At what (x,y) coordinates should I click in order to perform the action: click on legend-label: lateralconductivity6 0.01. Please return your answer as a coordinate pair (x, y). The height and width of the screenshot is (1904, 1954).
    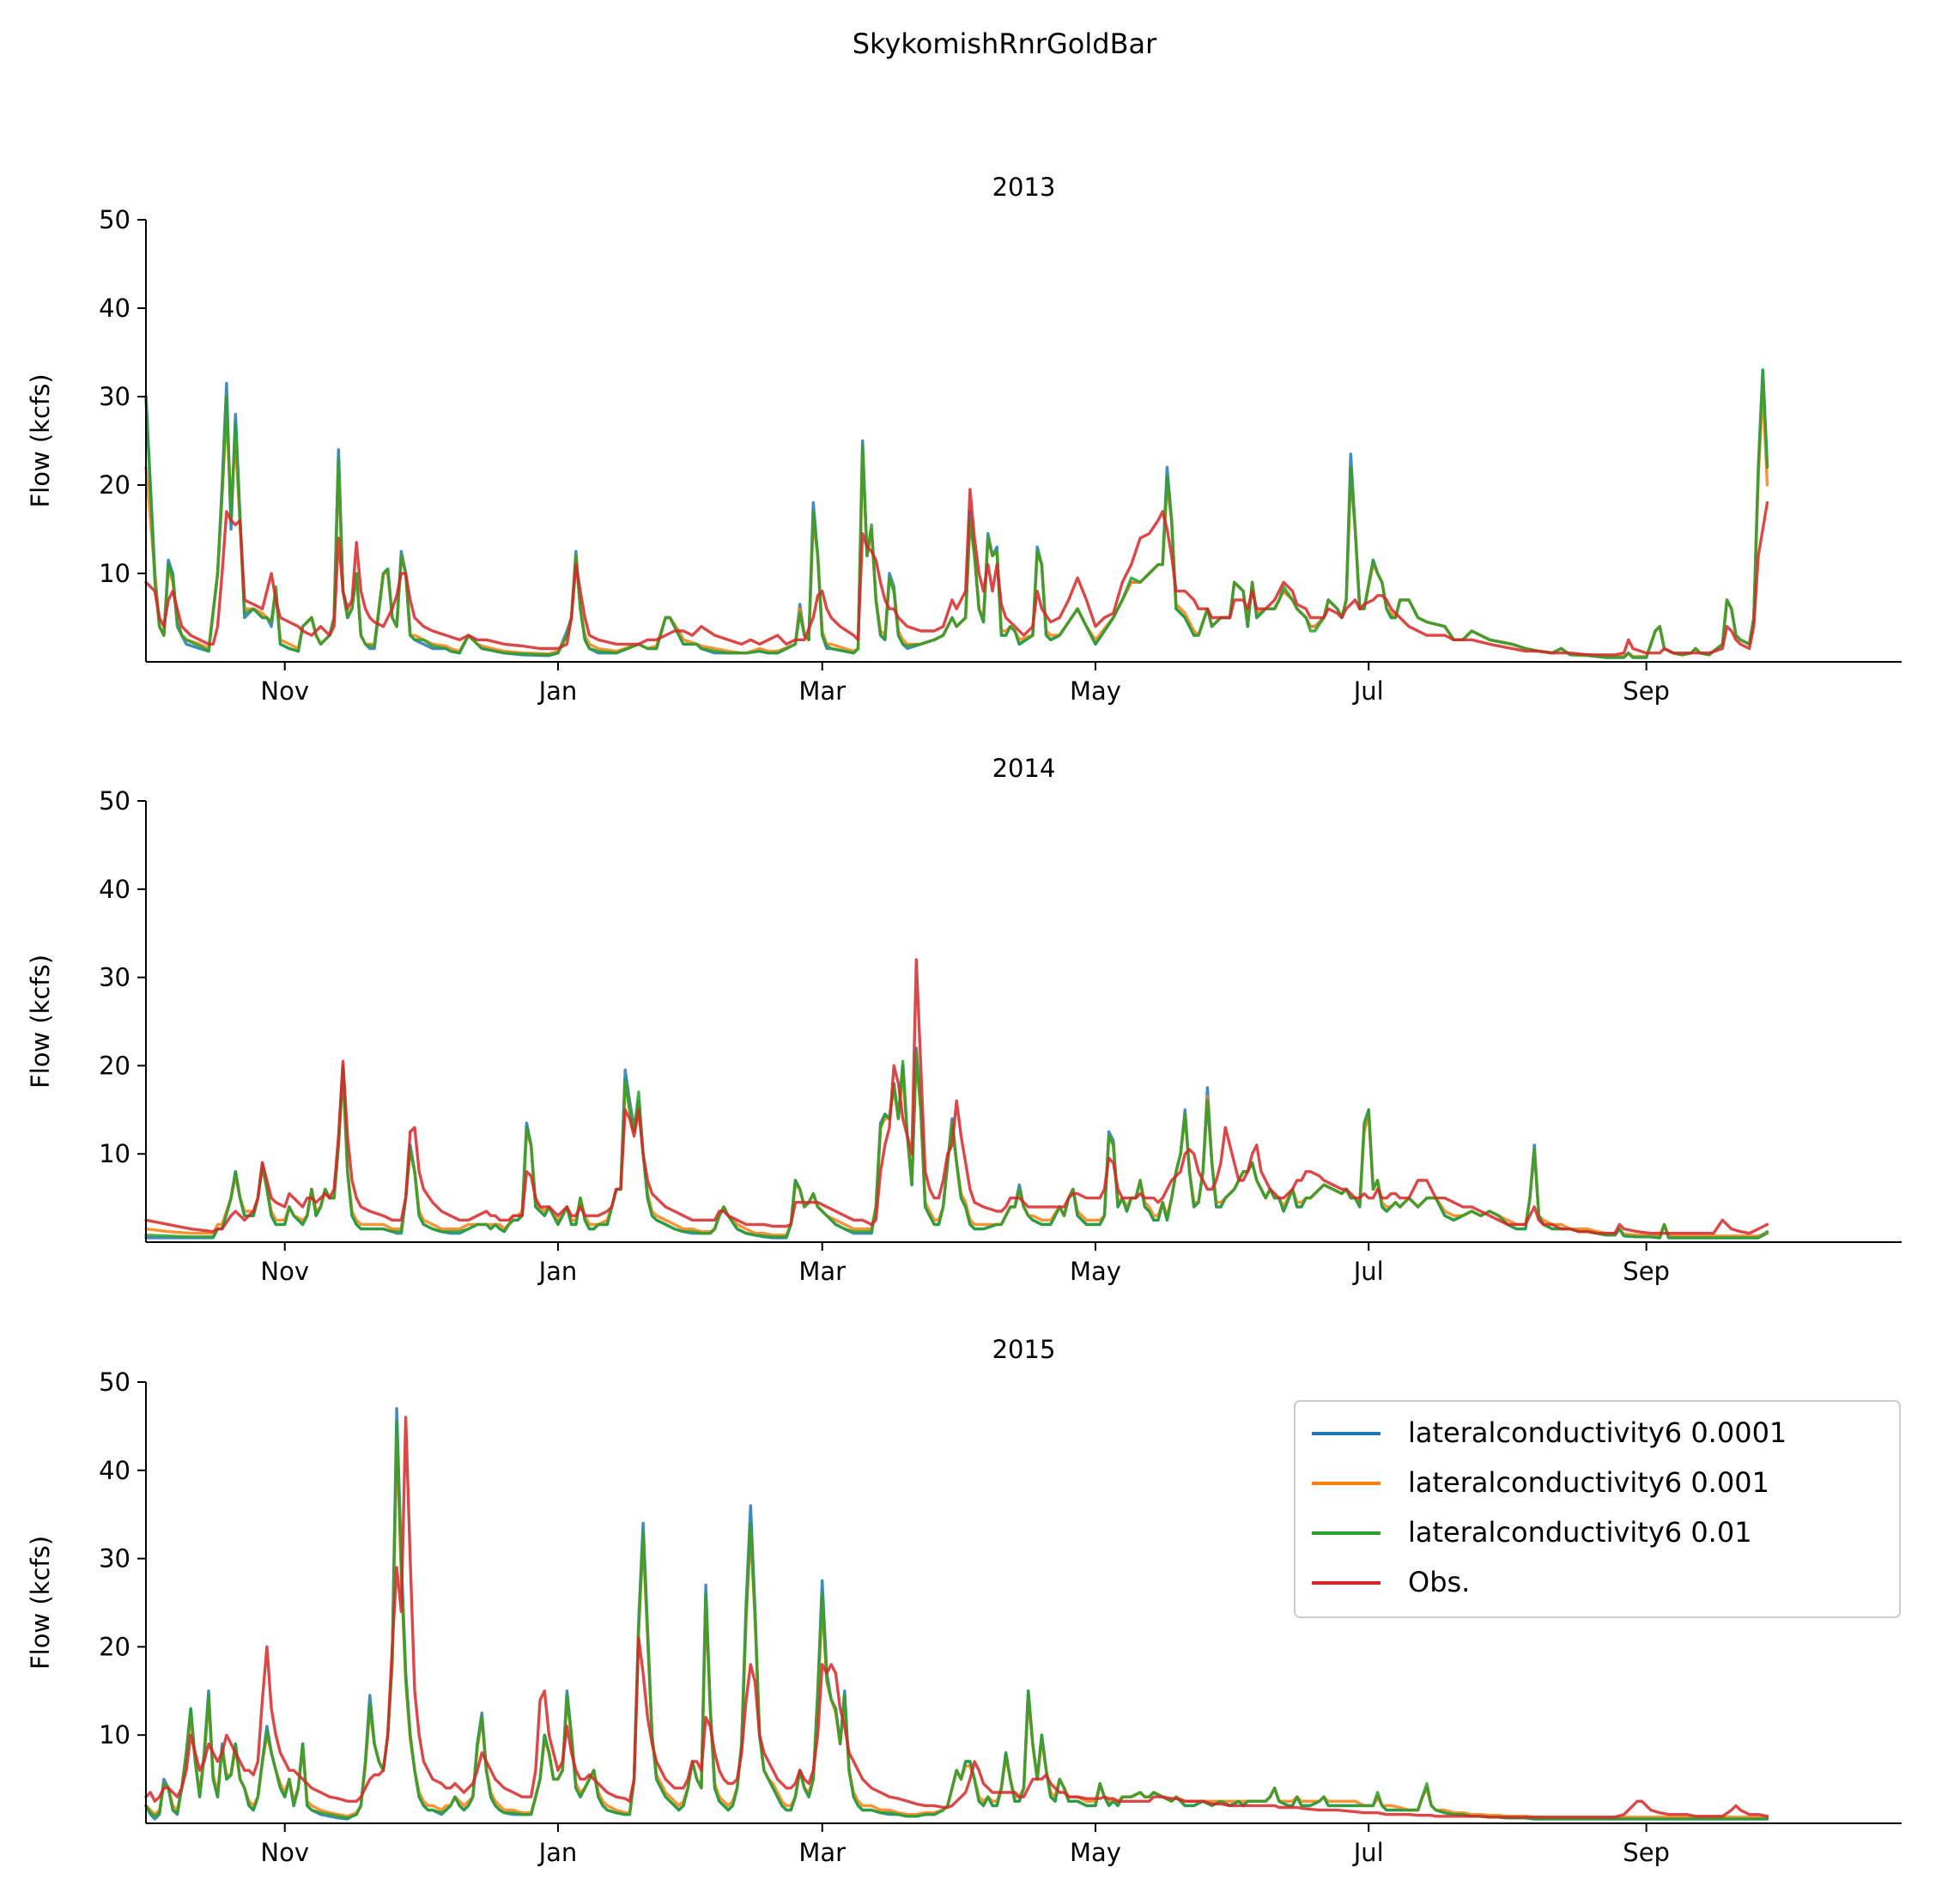
    Looking at the image, I should click on (1580, 1532).